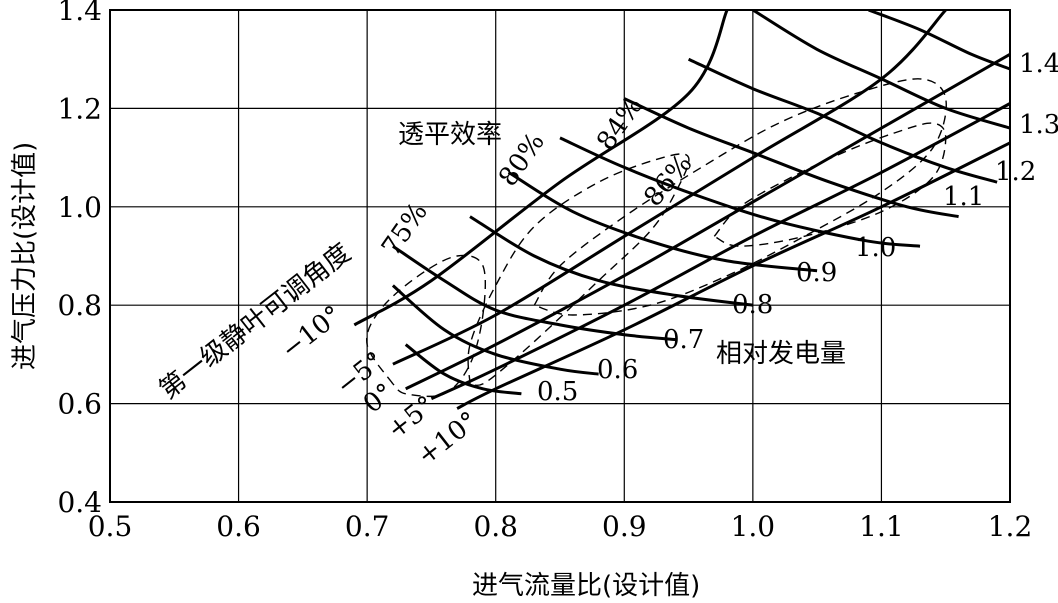  Describe the element at coordinates (450, 135) in the screenshot. I see `efficiency-title: 透平效率` at that location.